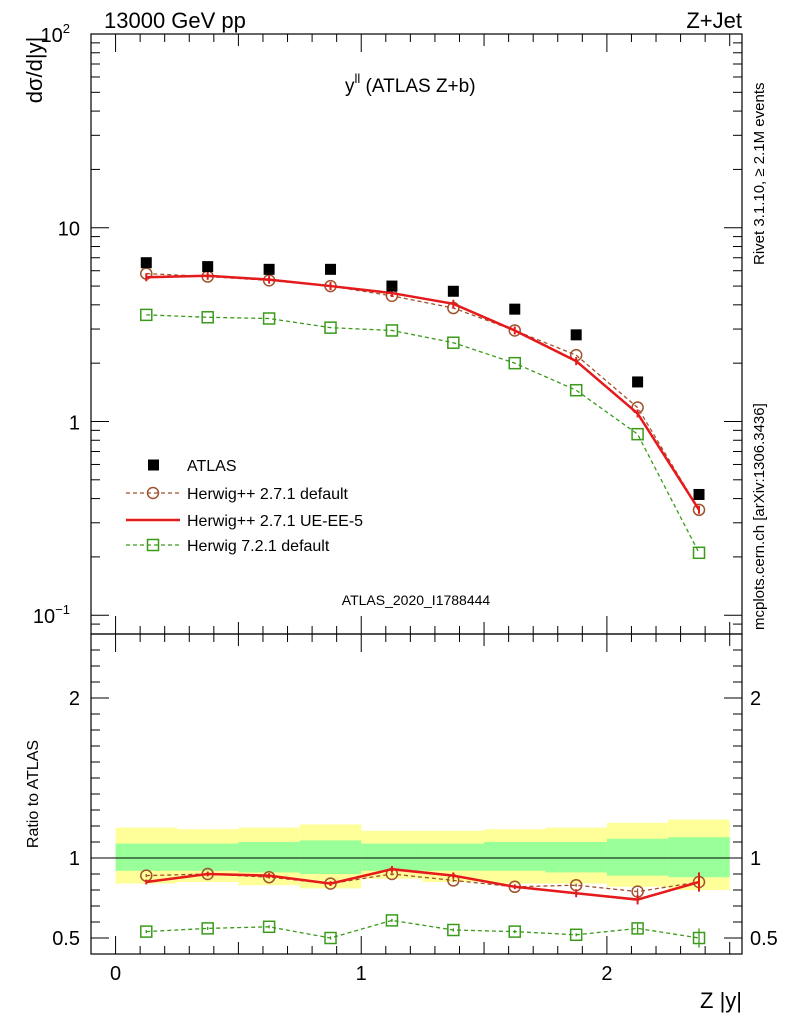  Describe the element at coordinates (69, 230) in the screenshot. I see `main-ytick-label: 10` at that location.